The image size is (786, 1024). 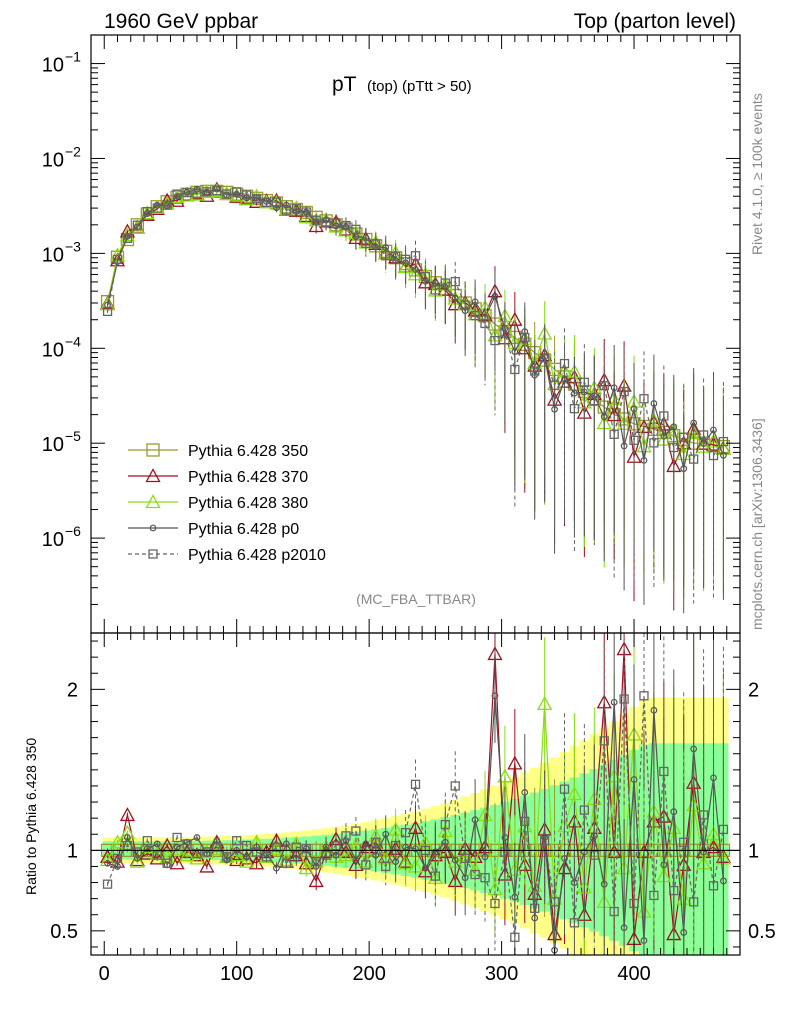 What do you see at coordinates (368, 974) in the screenshot?
I see `x-tick-label: 200` at bounding box center [368, 974].